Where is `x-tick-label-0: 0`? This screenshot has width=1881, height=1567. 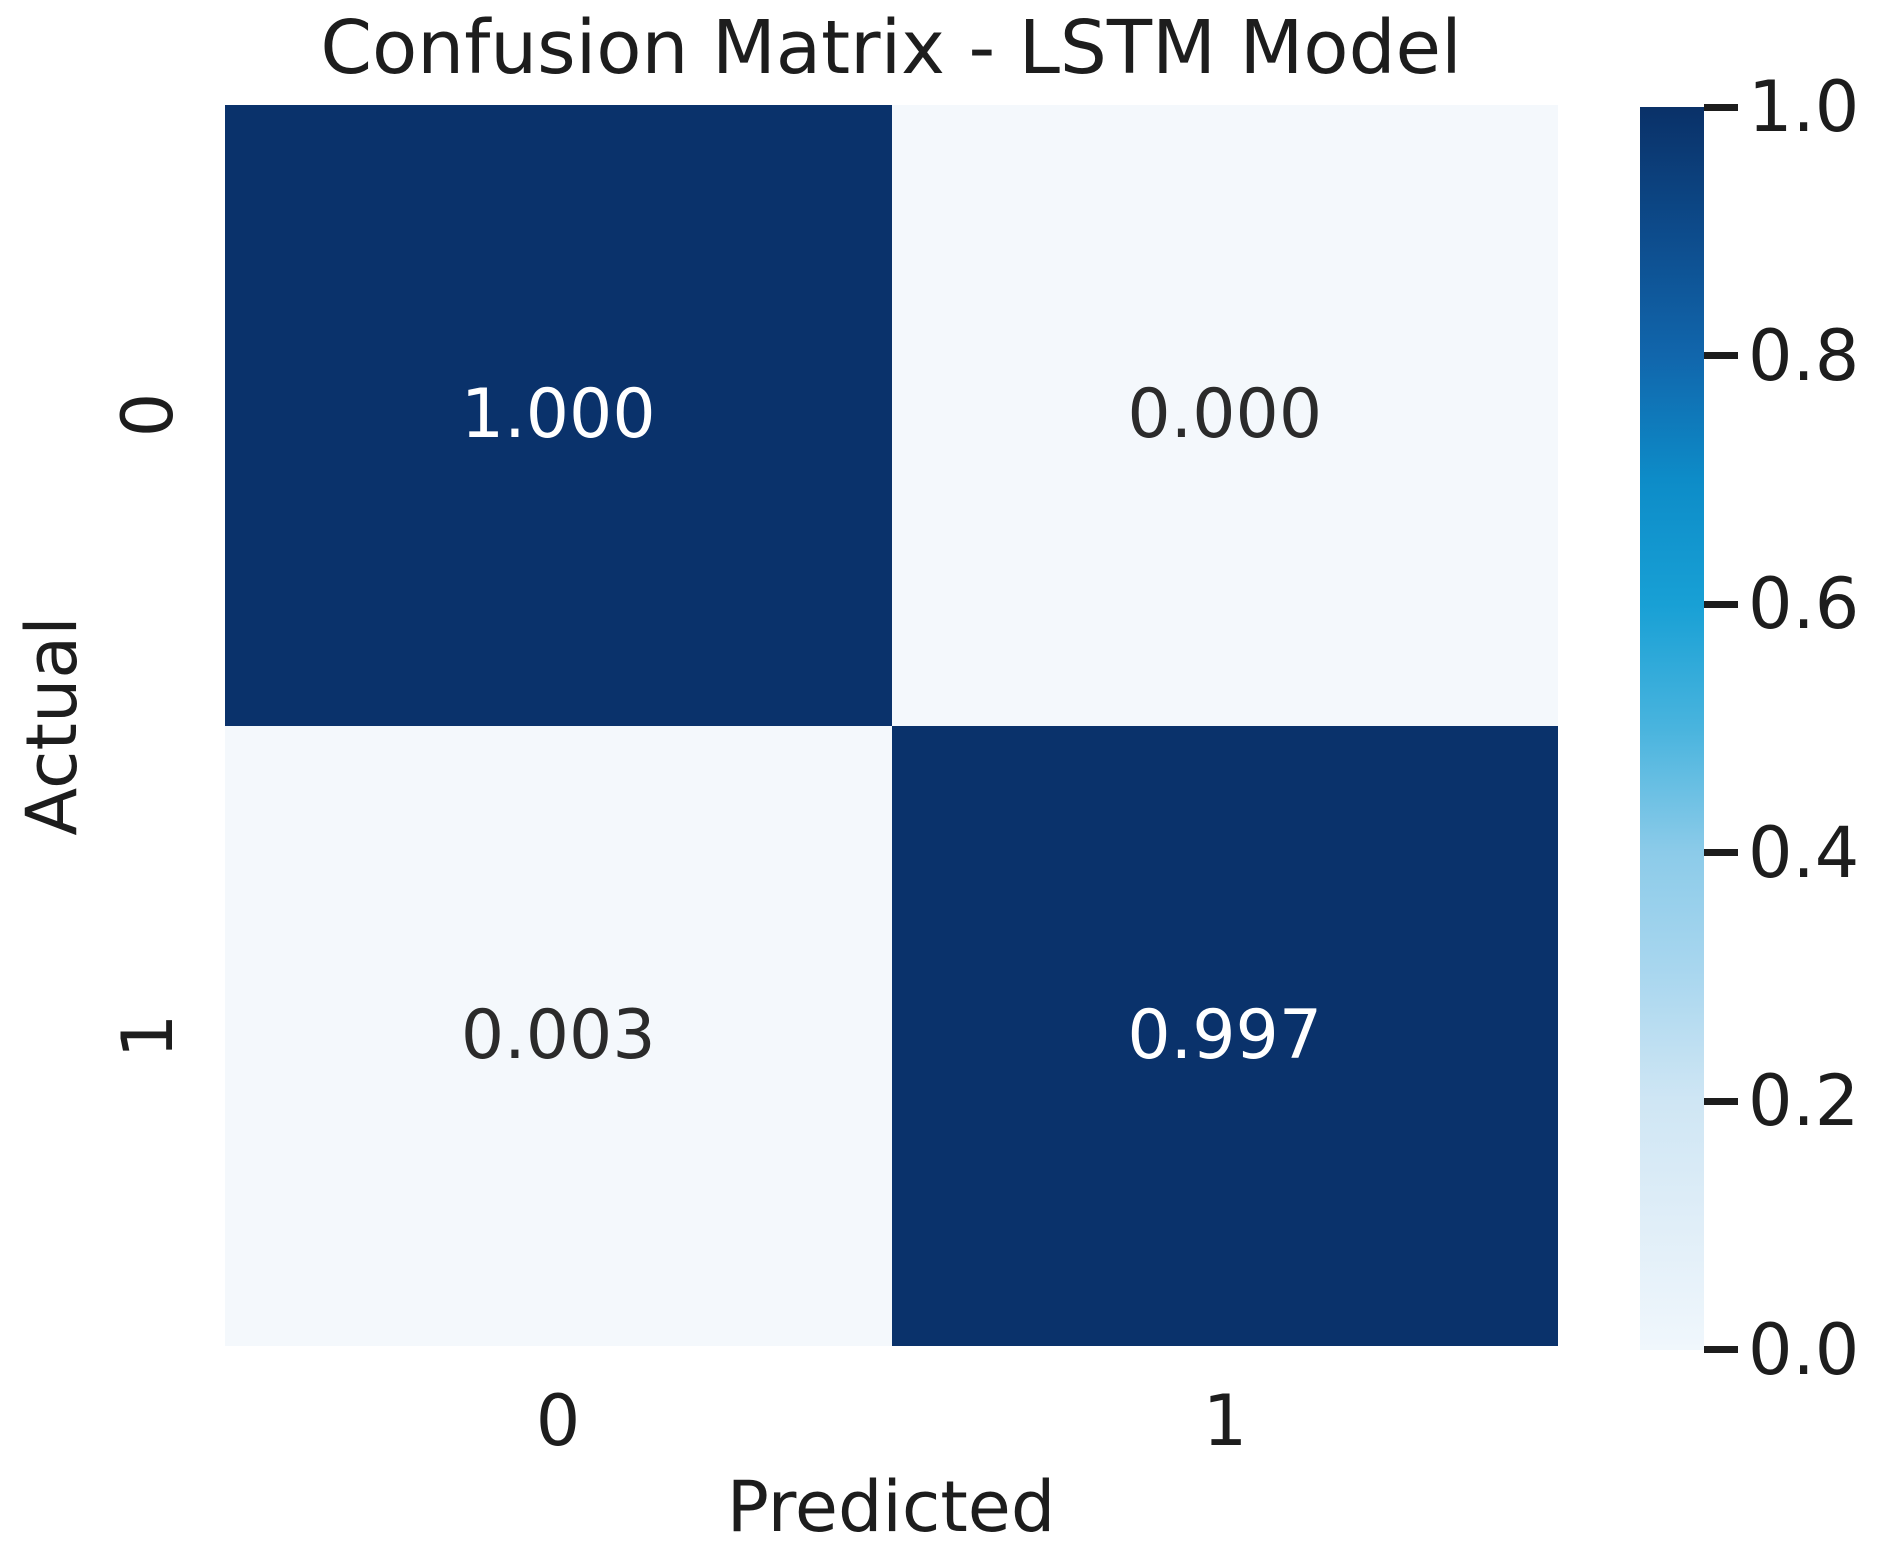
x-tick-label-0: 0 is located at coordinates (558, 1421).